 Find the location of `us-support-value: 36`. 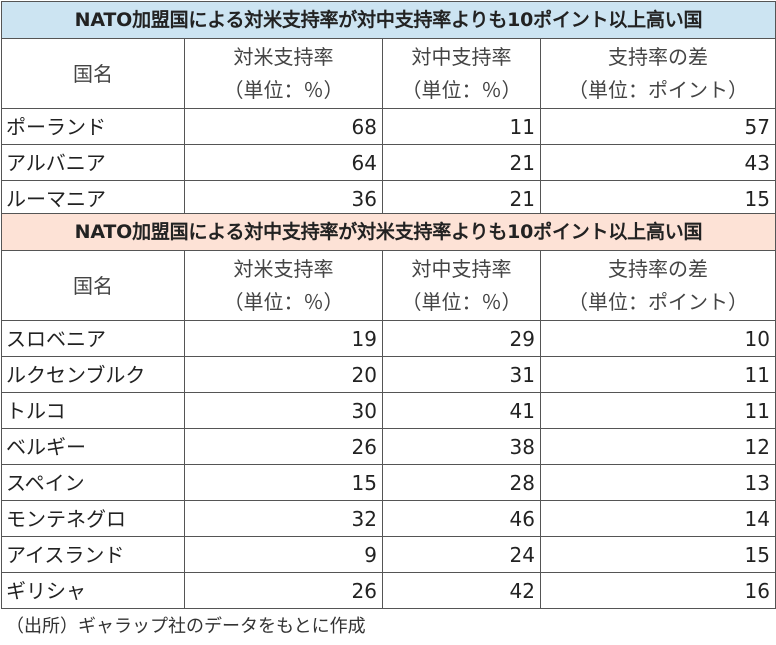

us-support-value: 36 is located at coordinates (283, 198).